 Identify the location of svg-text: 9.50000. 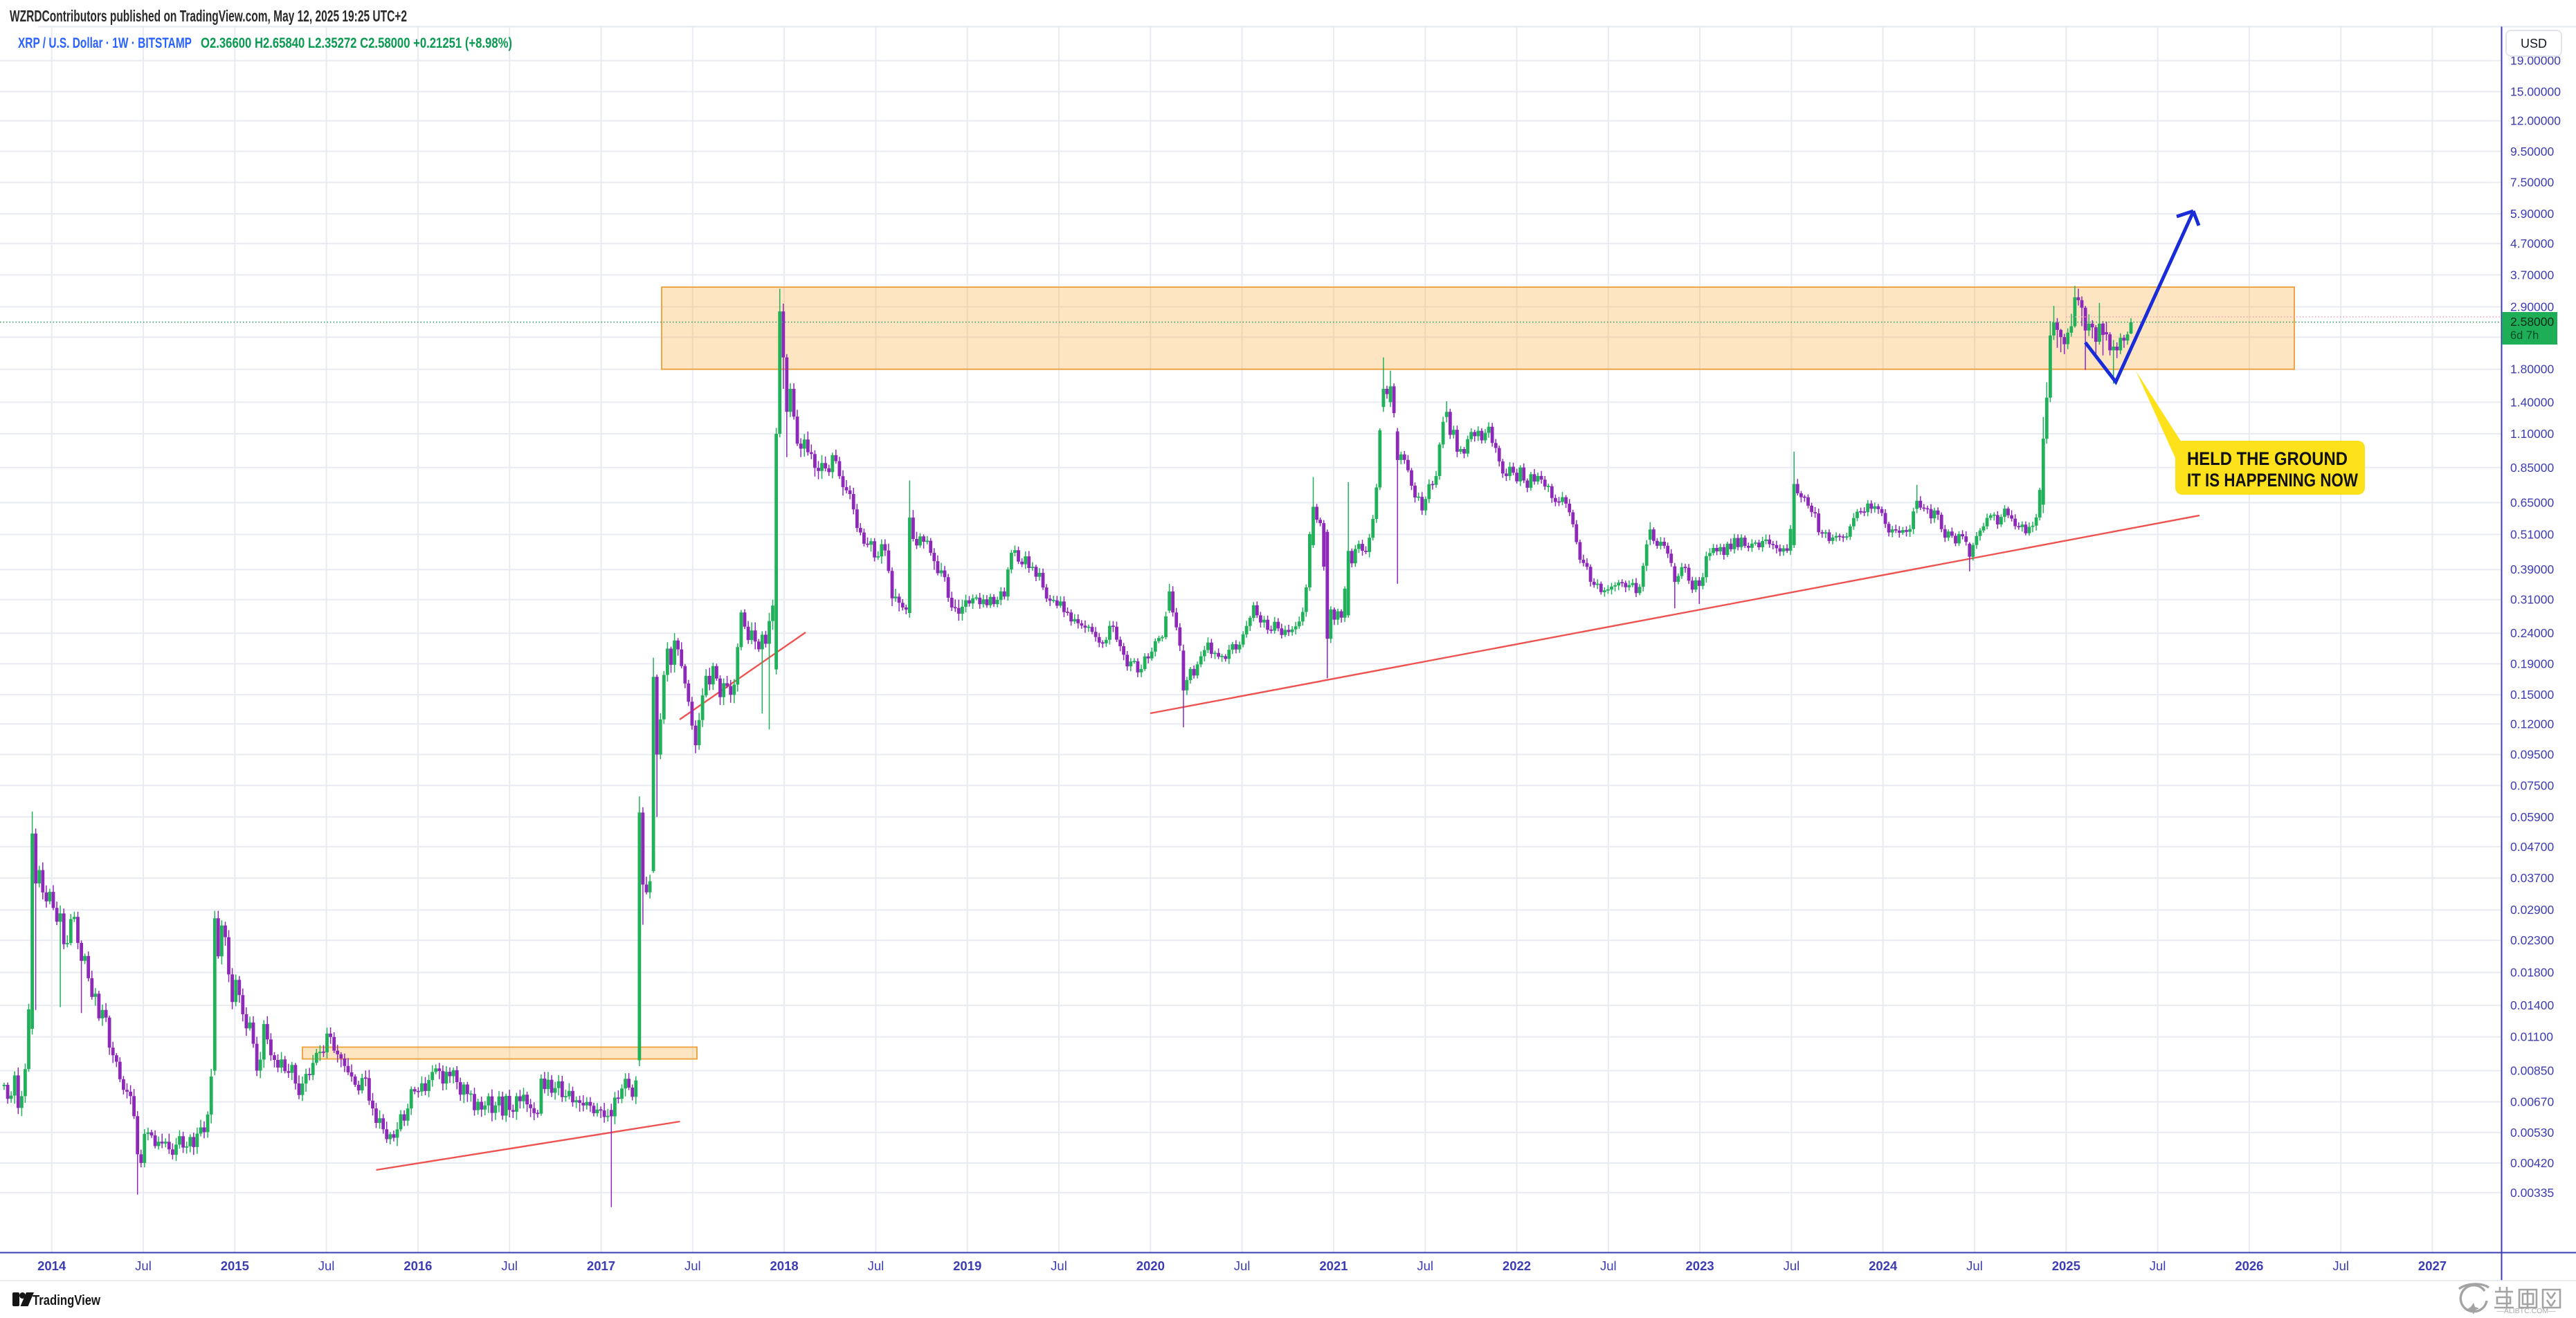
(2532, 151).